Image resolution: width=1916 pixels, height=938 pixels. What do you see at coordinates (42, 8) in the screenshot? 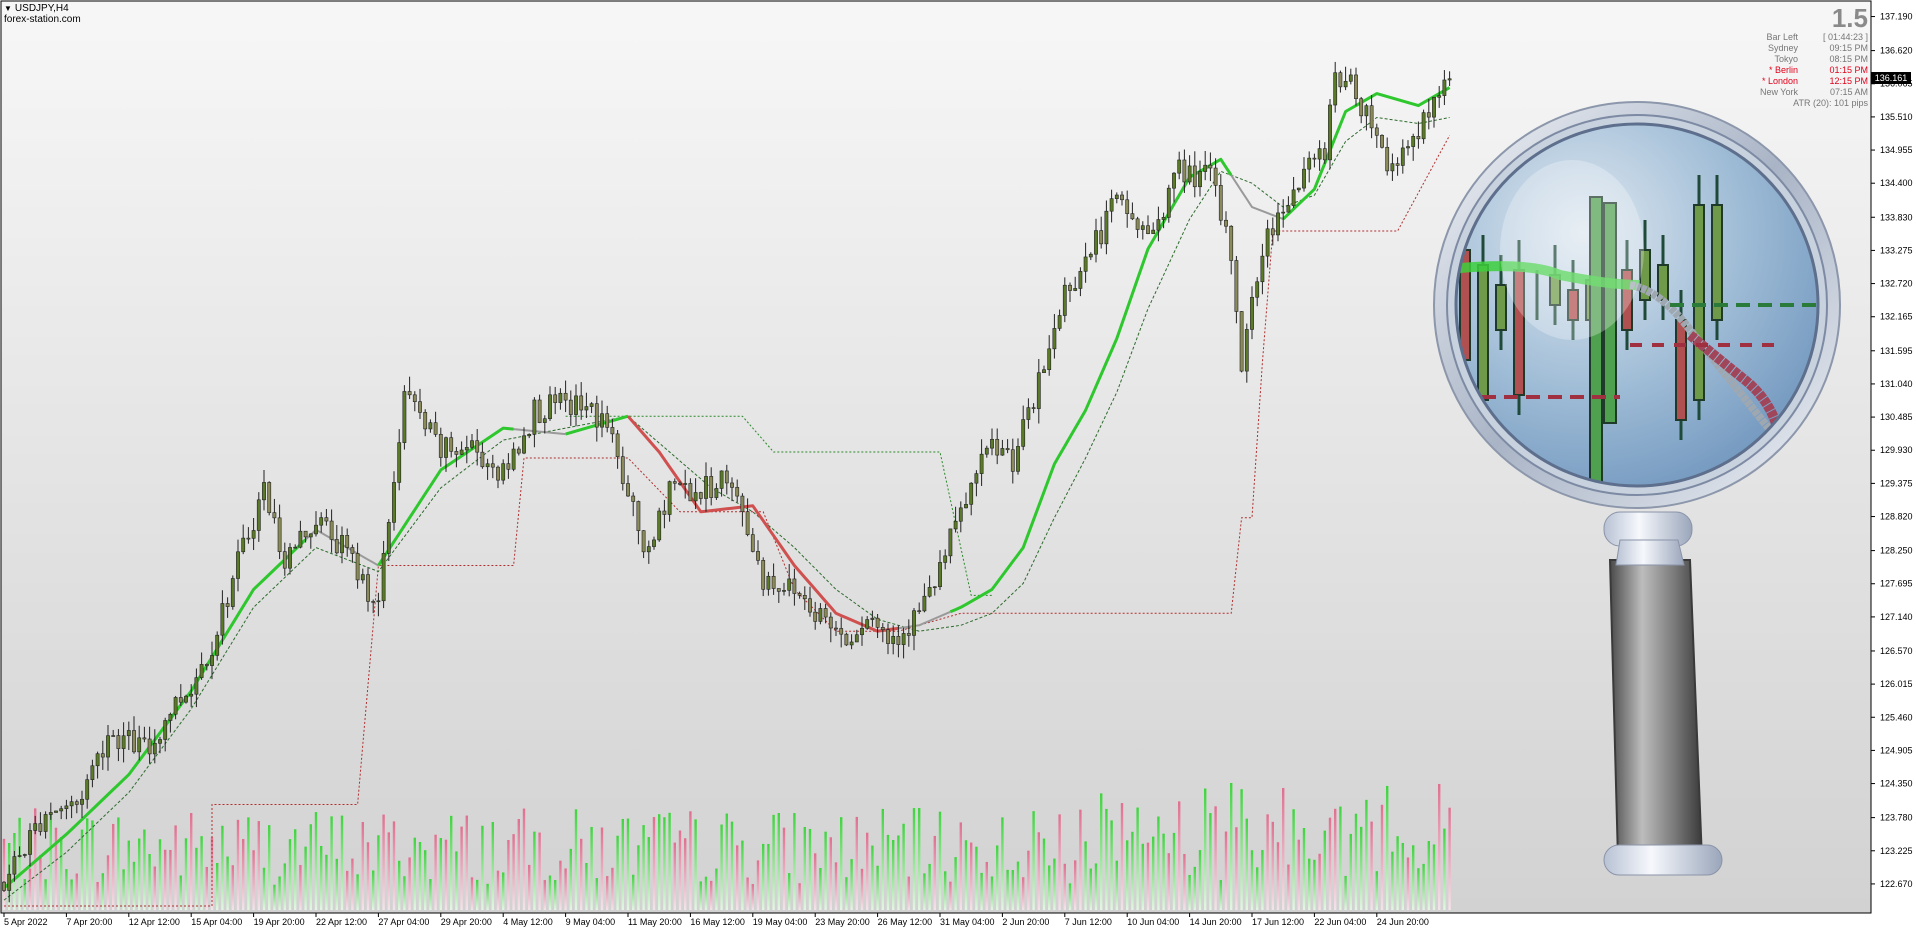
I see `symbol-label: USDJPY,H4` at bounding box center [42, 8].